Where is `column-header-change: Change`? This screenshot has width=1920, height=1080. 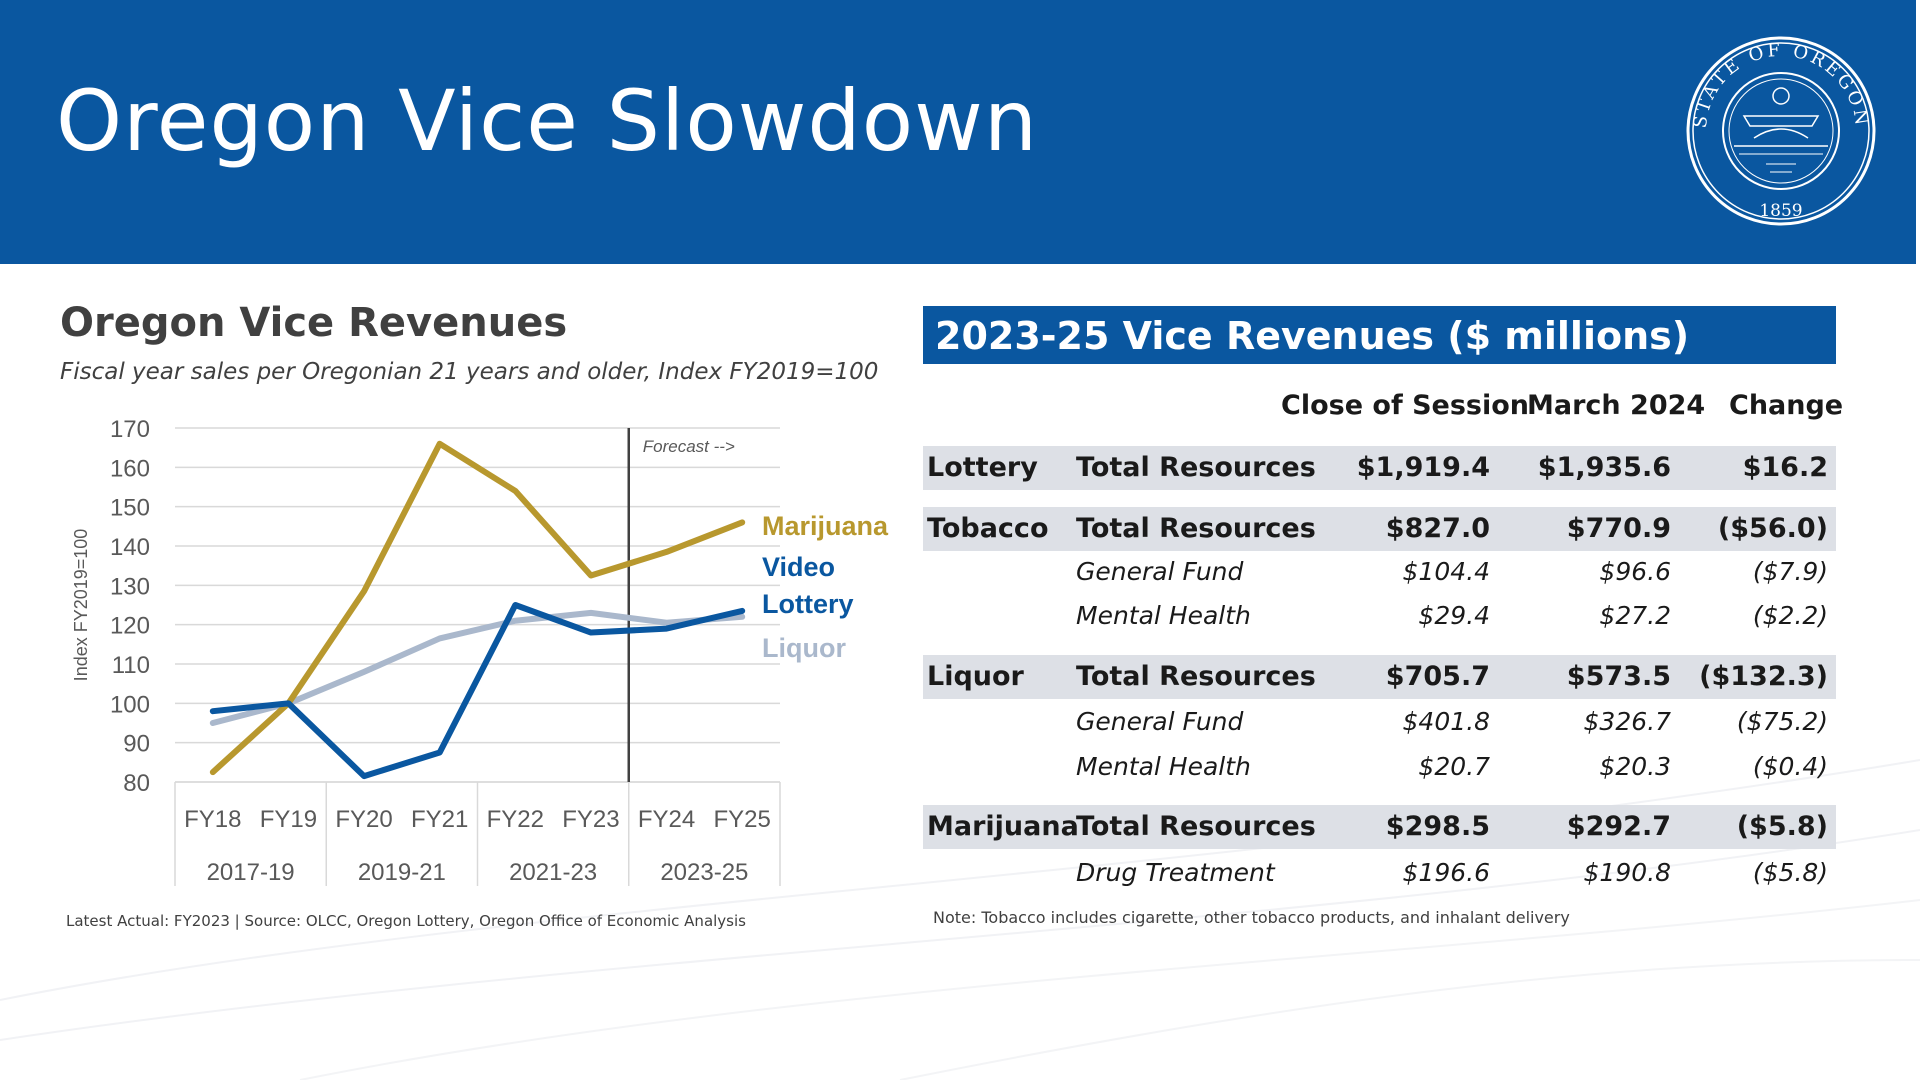 column-header-change: Change is located at coordinates (1786, 405).